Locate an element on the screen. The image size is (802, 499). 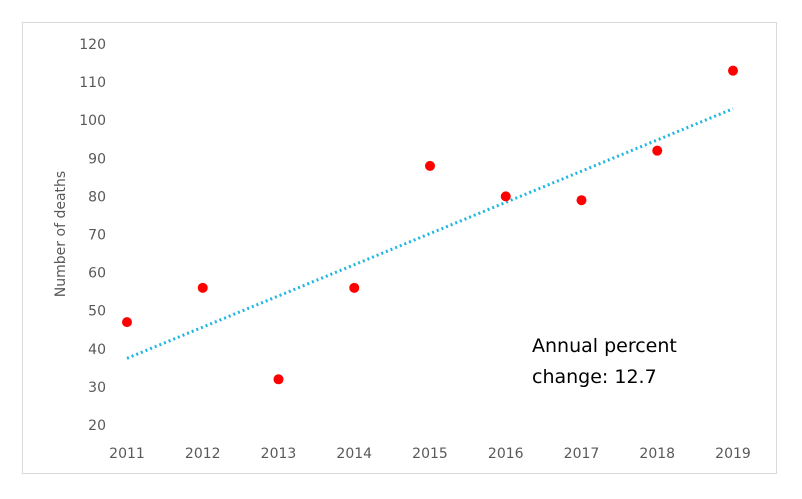
y-tick-label: 20 is located at coordinates (97, 426).